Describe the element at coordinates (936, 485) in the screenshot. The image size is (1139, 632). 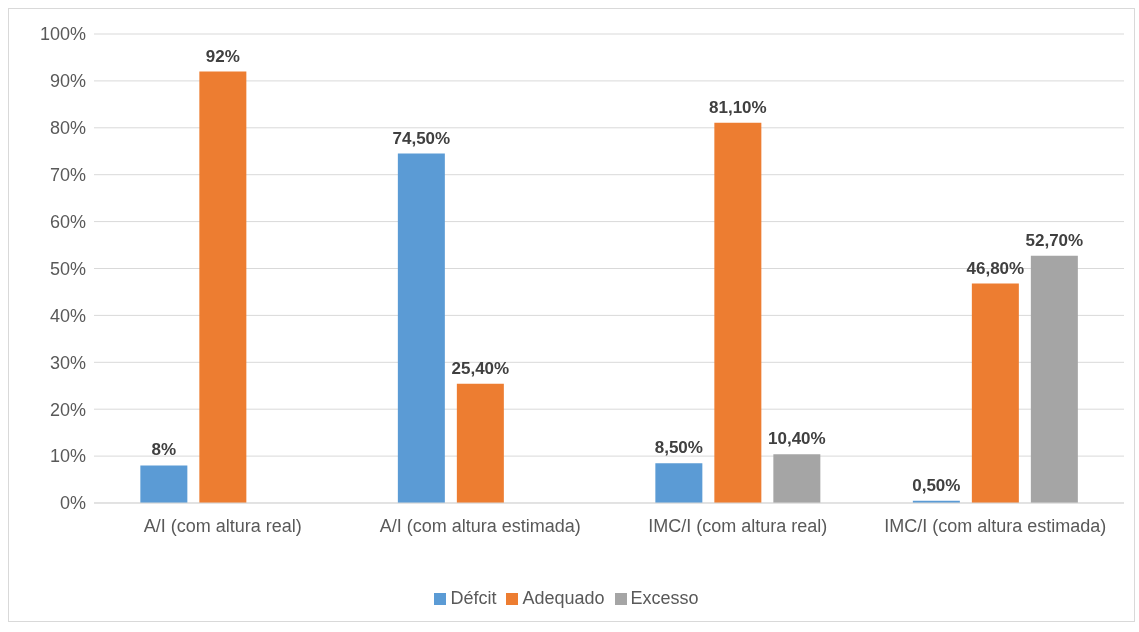
I see `data-label: 0,50%` at that location.